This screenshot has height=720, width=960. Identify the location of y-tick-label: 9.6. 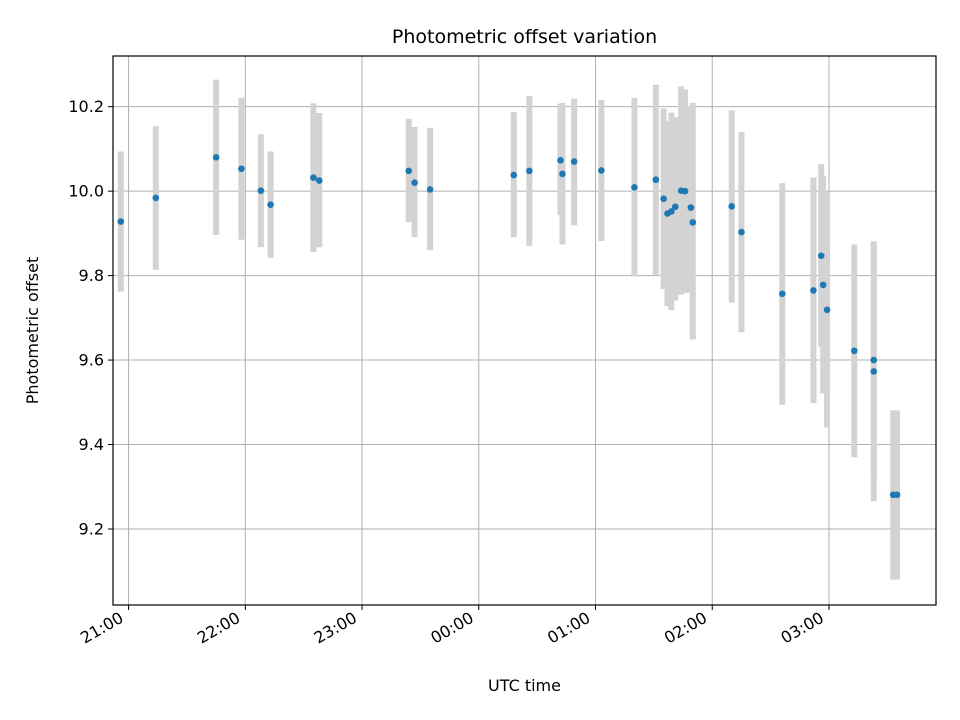
(91, 360).